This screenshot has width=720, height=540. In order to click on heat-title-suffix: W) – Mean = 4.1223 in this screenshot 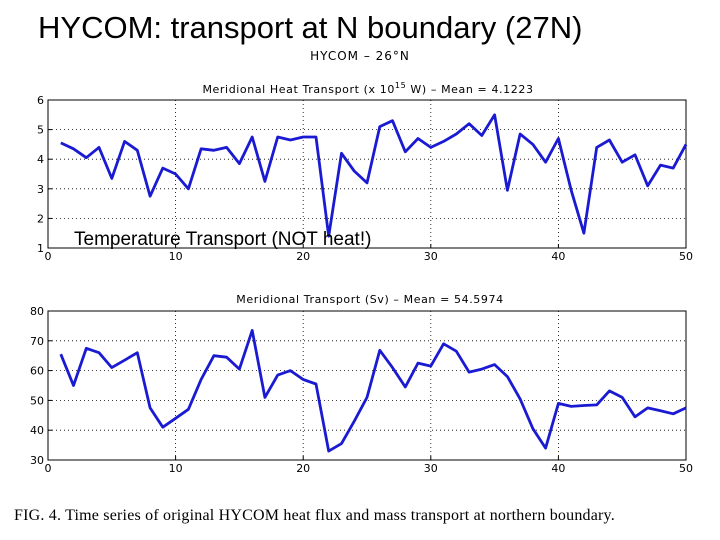, I will do `click(469, 89)`.